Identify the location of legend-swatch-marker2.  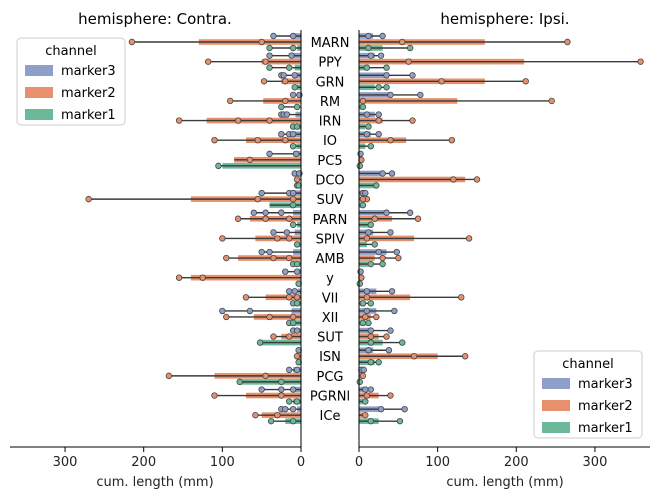
(556, 405).